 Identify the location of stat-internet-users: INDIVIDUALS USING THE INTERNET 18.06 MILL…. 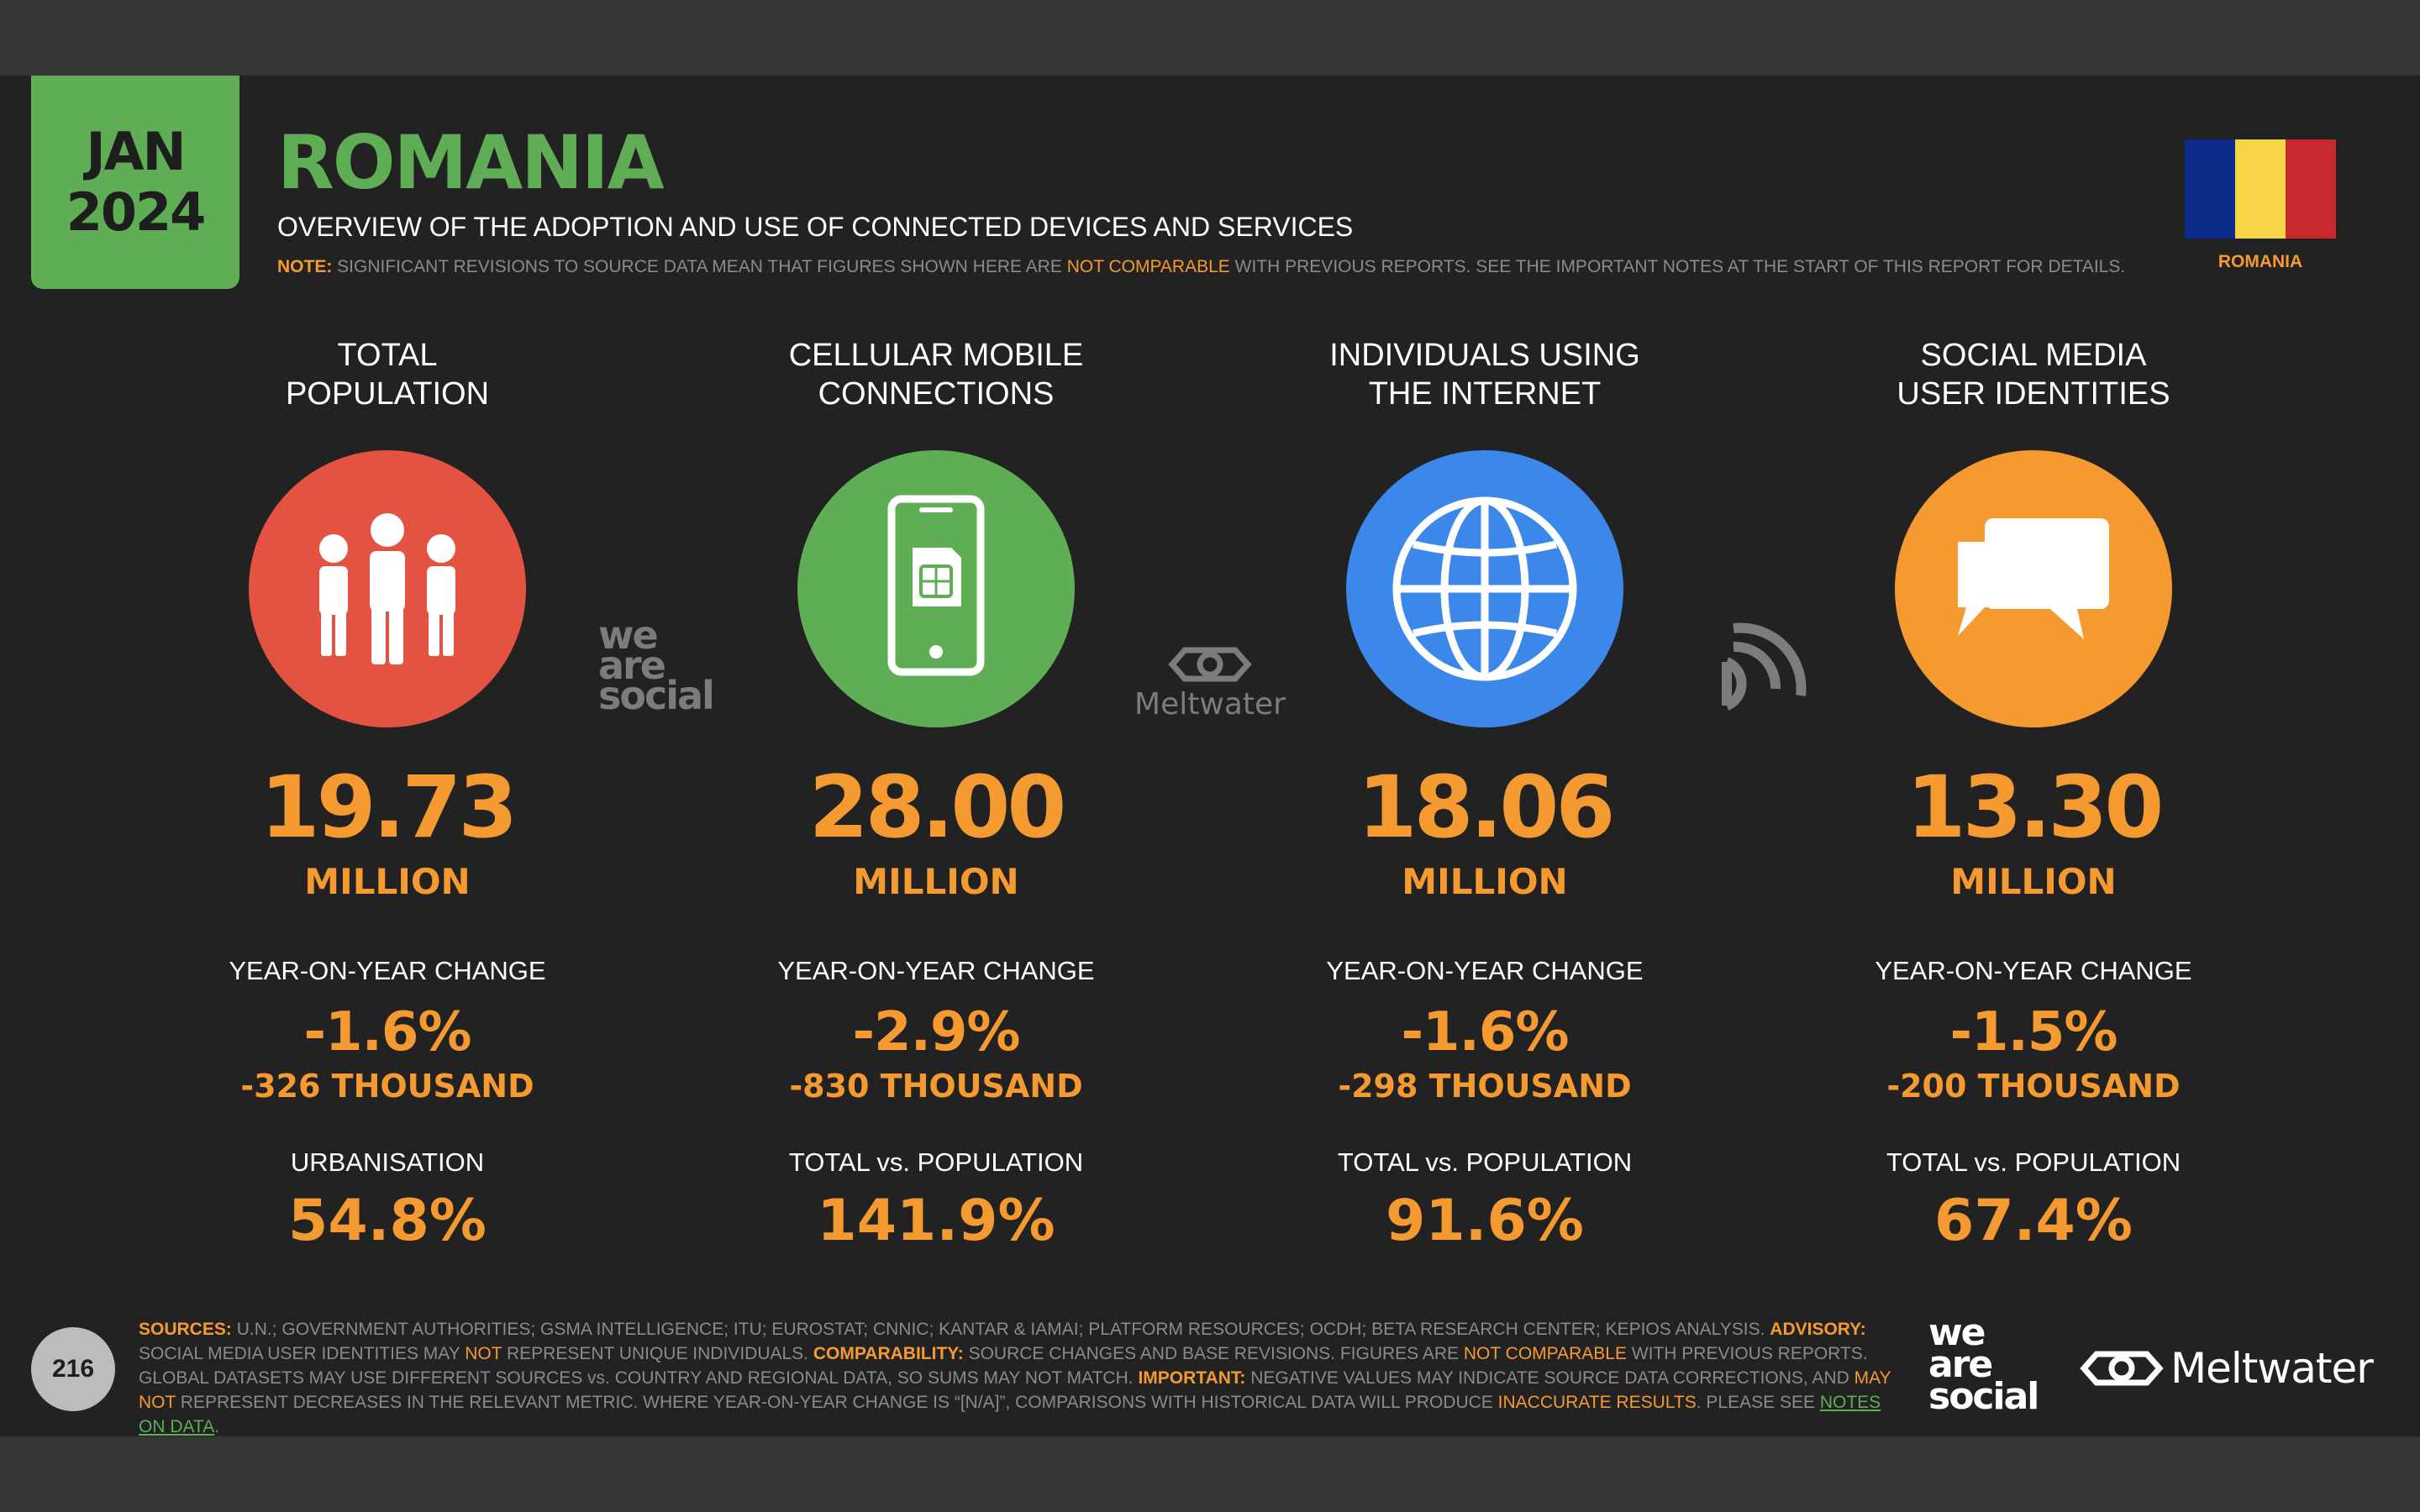
(1484, 794).